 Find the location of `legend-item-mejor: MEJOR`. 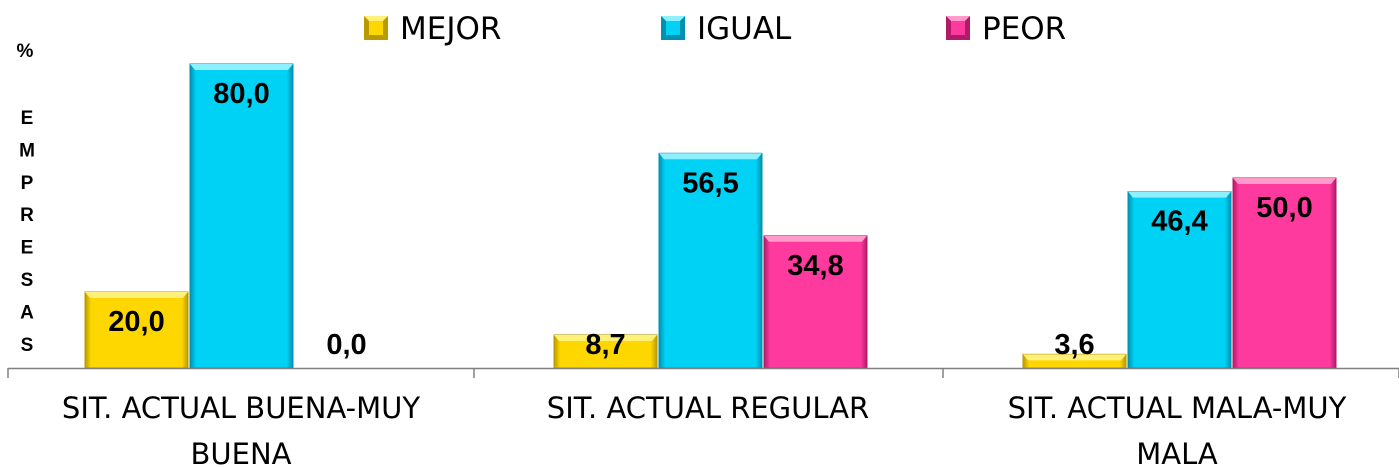

legend-item-mejor: MEJOR is located at coordinates (432, 29).